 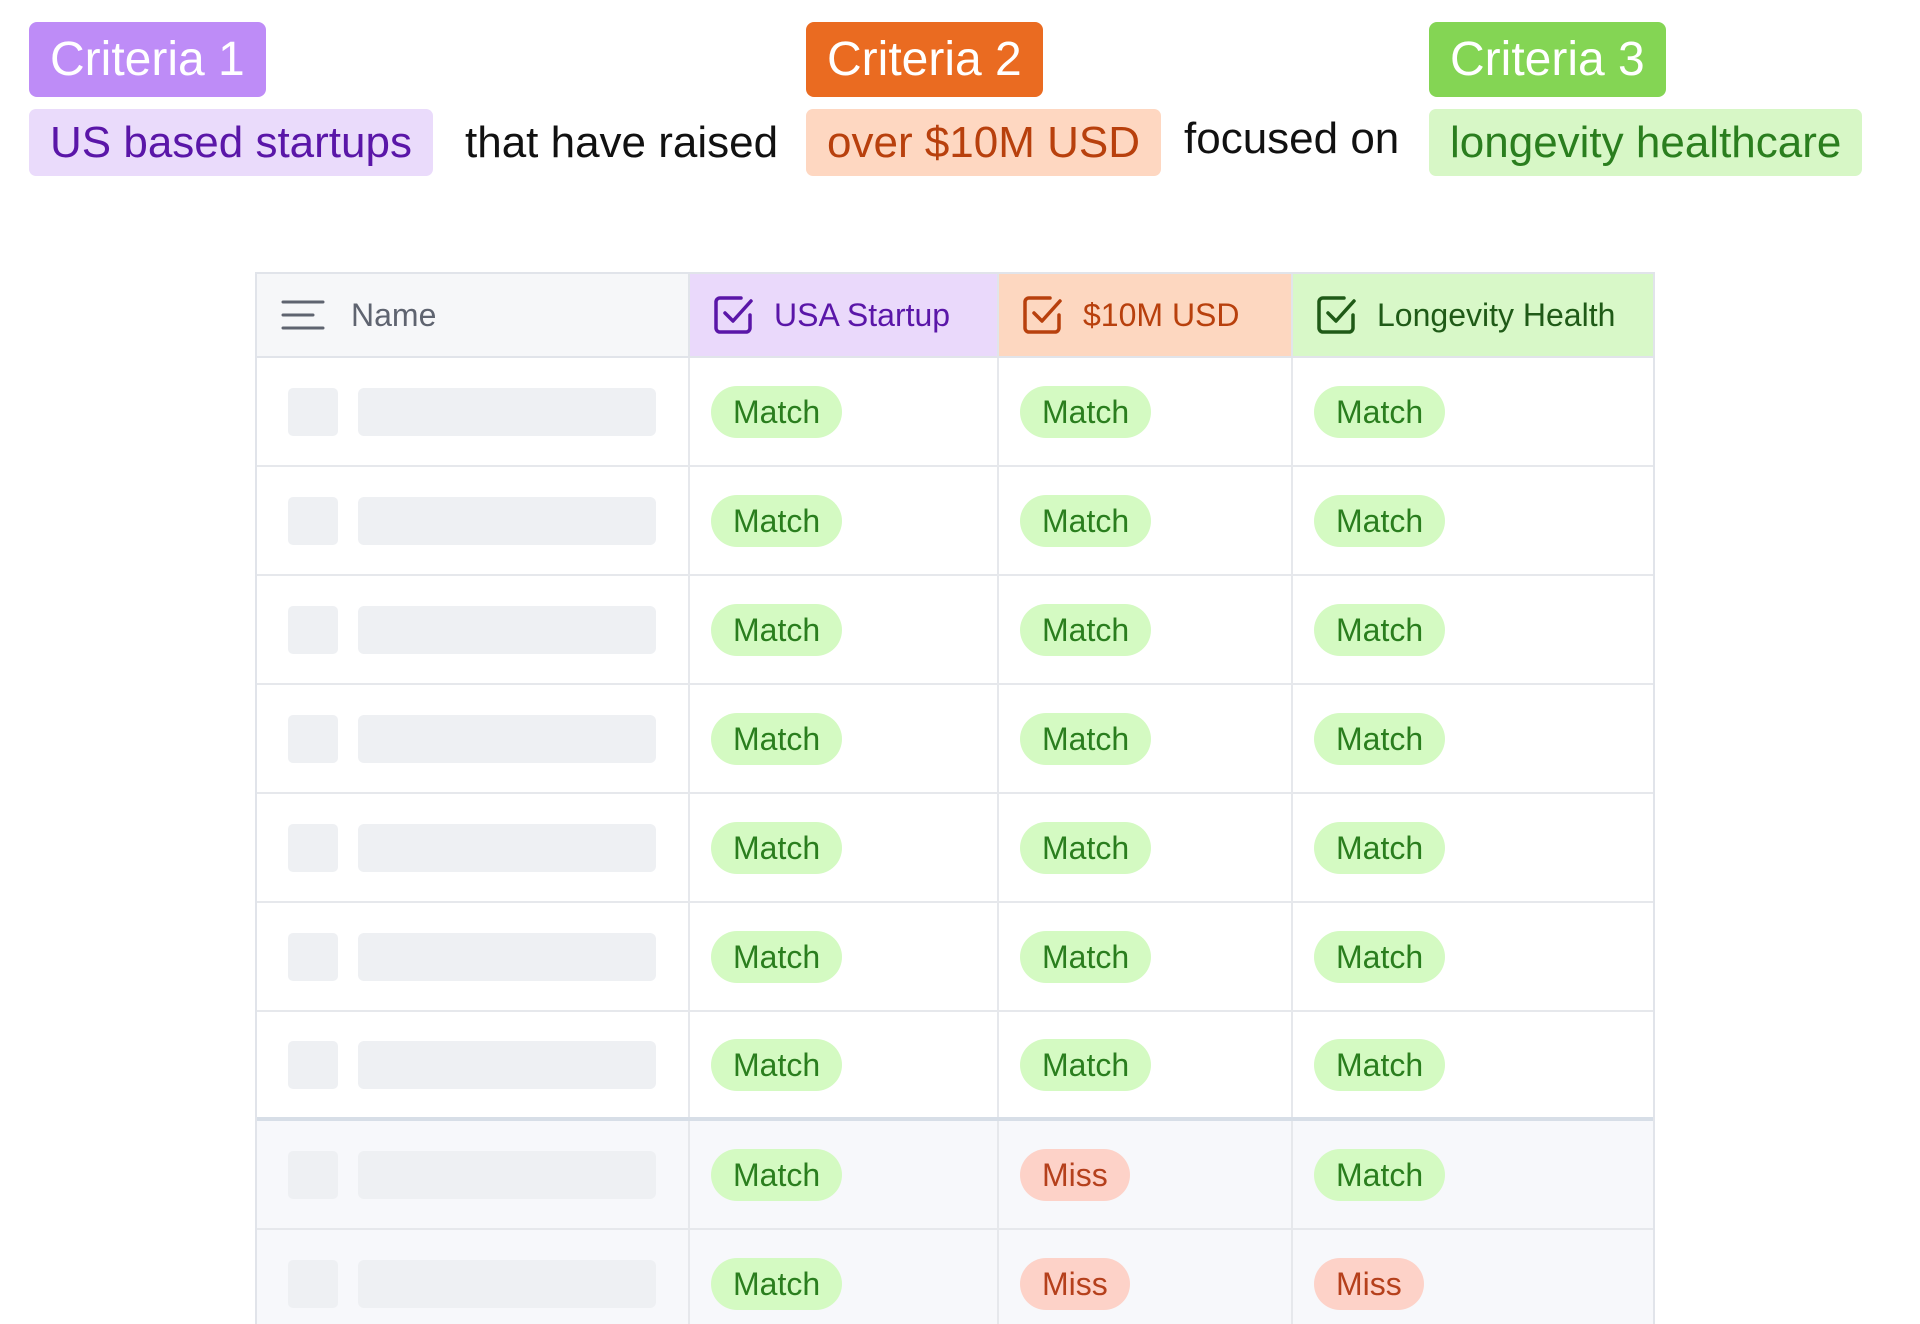 I want to click on column-header-longevity-health: Longevity Health, so click(x=1473, y=315).